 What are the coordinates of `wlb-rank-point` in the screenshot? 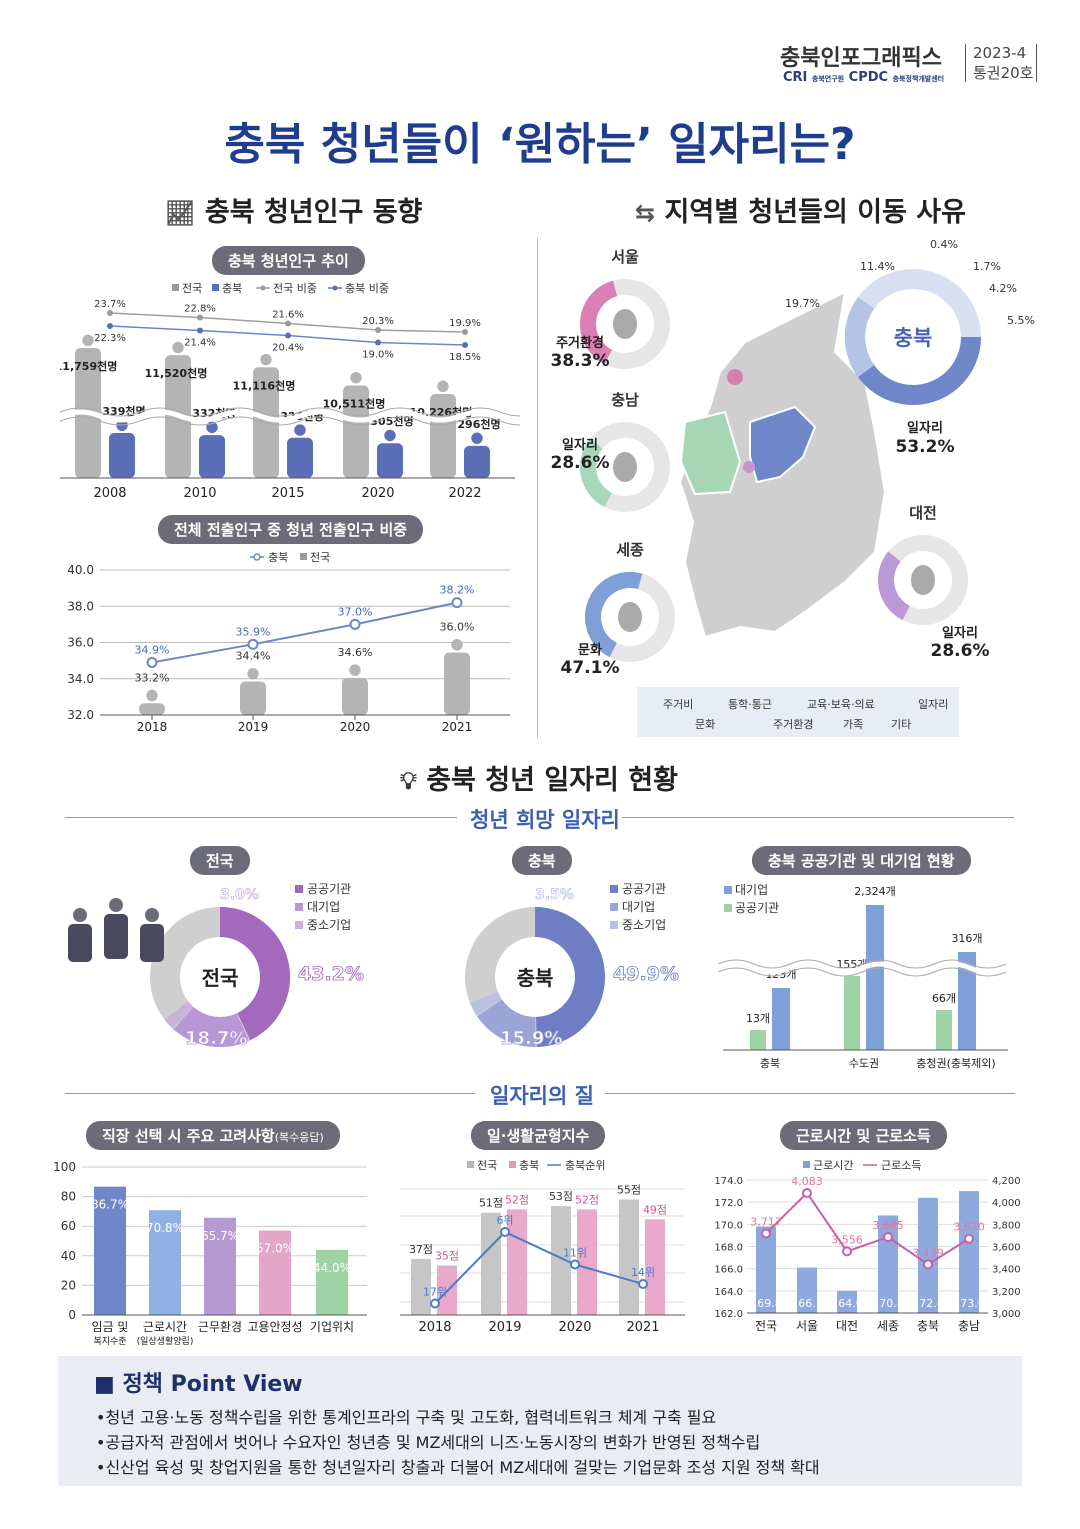 It's located at (575, 1264).